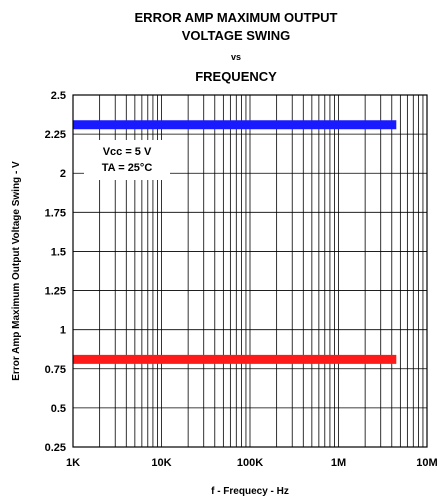 The image size is (438, 502). What do you see at coordinates (55, 370) in the screenshot?
I see `y-tick-label: 0.75` at bounding box center [55, 370].